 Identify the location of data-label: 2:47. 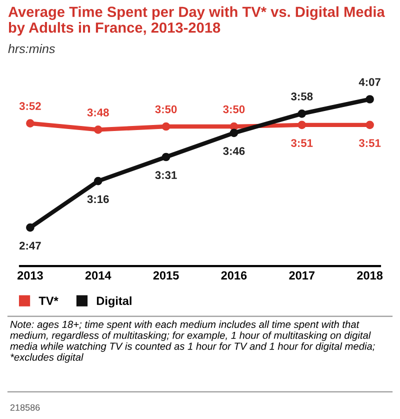
(30, 246).